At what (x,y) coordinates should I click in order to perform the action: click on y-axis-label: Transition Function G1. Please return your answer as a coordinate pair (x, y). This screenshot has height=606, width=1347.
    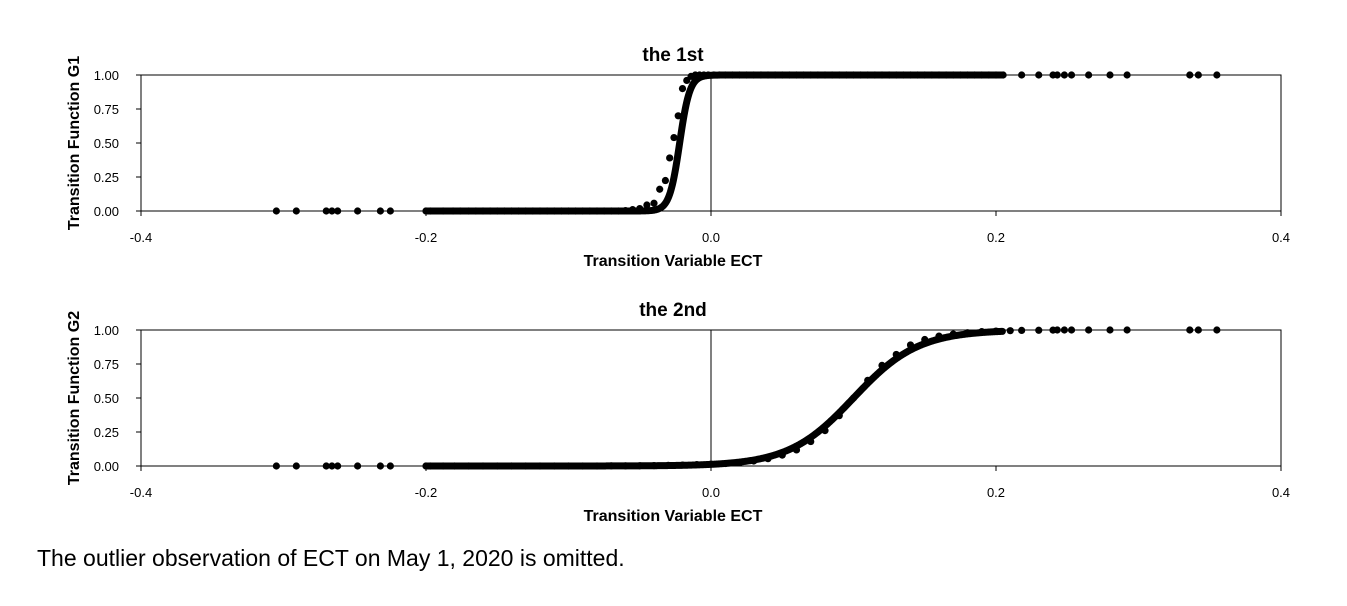
    Looking at the image, I should click on (74, 143).